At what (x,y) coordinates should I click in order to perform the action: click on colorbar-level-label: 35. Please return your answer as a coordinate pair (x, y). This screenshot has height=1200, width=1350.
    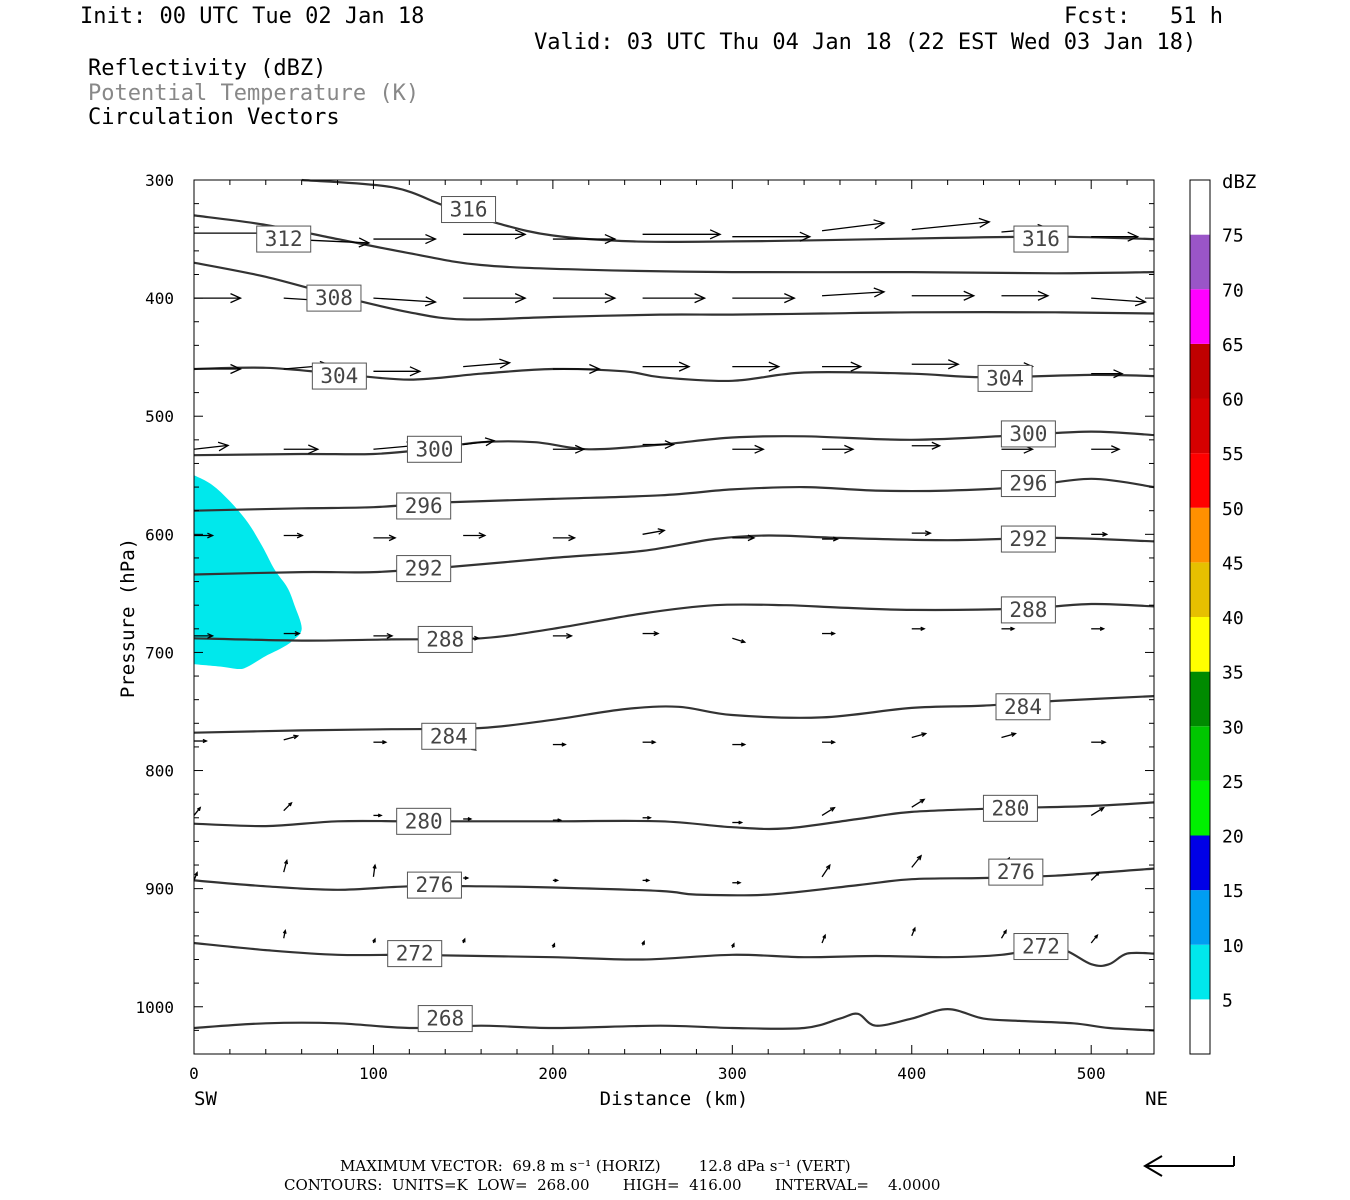
    Looking at the image, I should click on (1233, 673).